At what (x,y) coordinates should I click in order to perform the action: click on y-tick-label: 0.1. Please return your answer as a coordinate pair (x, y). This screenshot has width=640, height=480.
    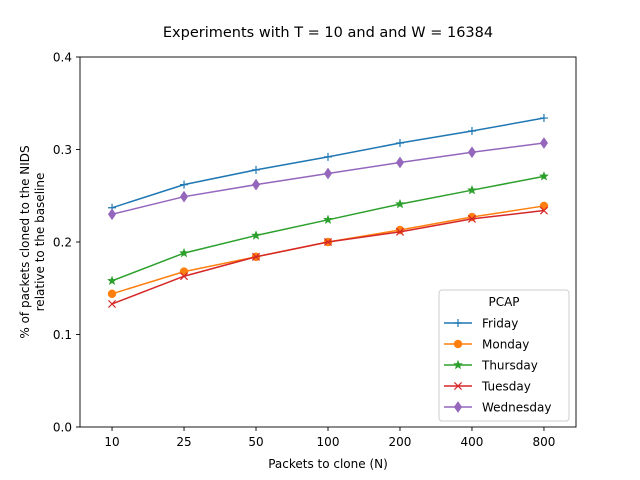
    Looking at the image, I should click on (62, 335).